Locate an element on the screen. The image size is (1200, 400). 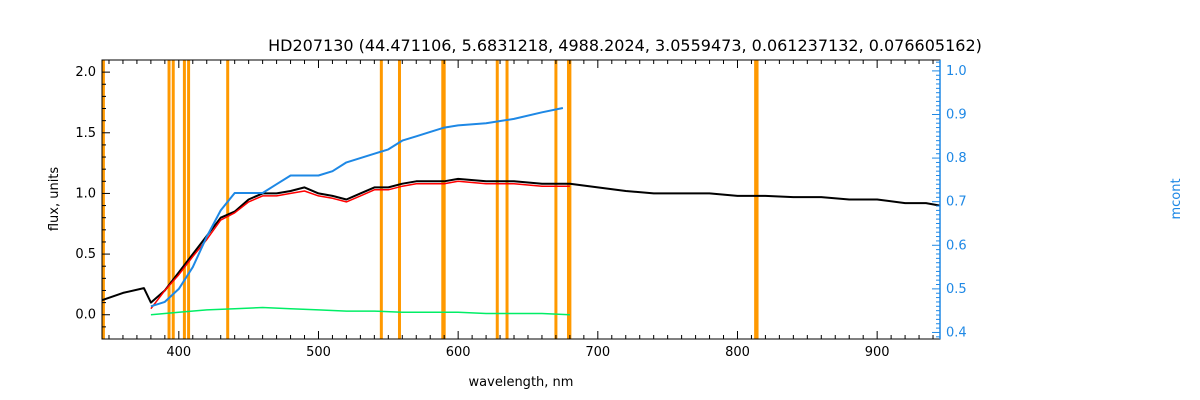
right-axis-tick-label: 0.8 is located at coordinates (956, 158).